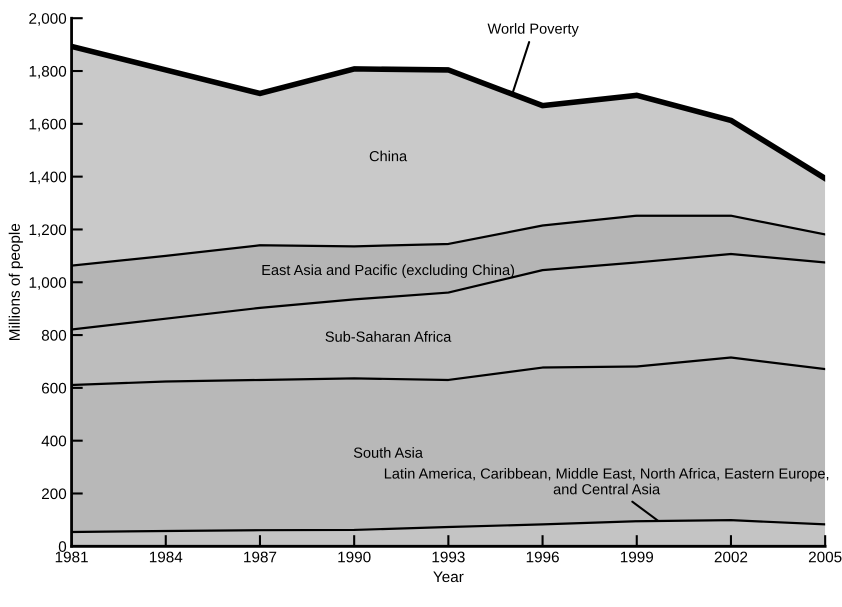 This screenshot has width=842, height=607. Describe the element at coordinates (448, 557) in the screenshot. I see `x-tick-label: 1993` at that location.